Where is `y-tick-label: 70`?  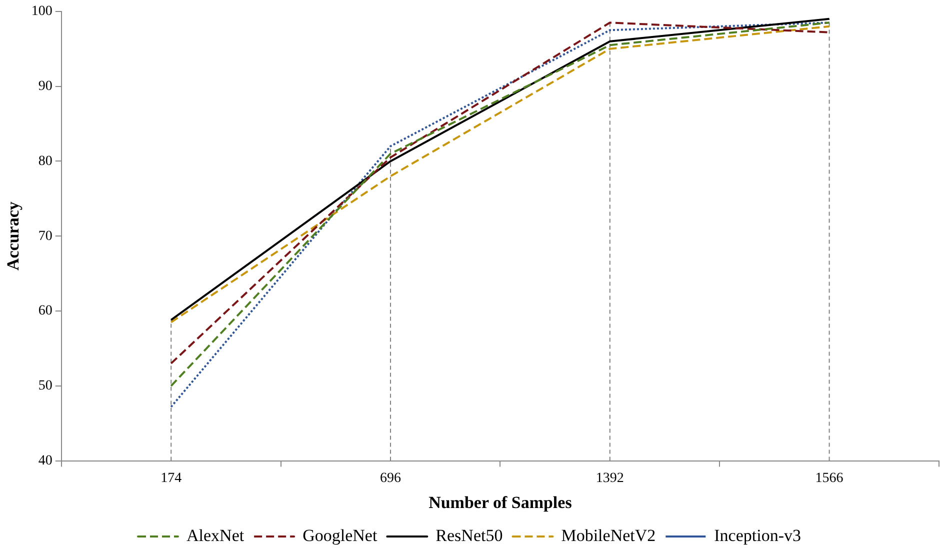 y-tick-label: 70 is located at coordinates (45, 236).